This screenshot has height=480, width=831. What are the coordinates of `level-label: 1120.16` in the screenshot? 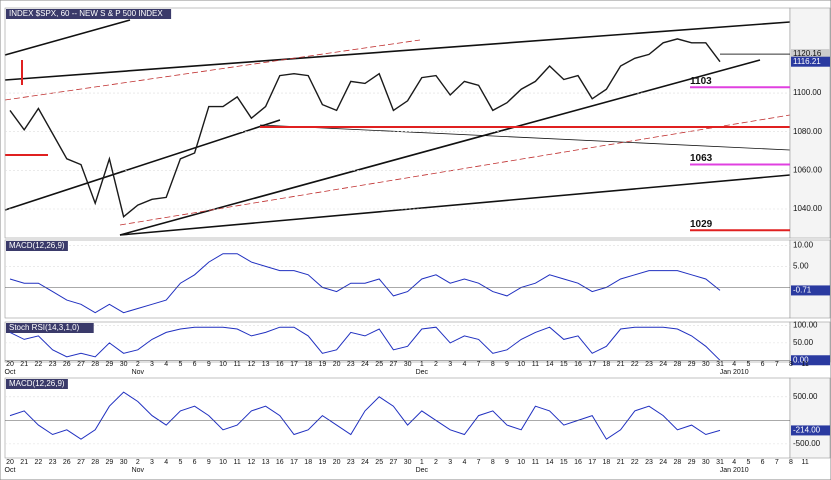 It's located at (807, 53).